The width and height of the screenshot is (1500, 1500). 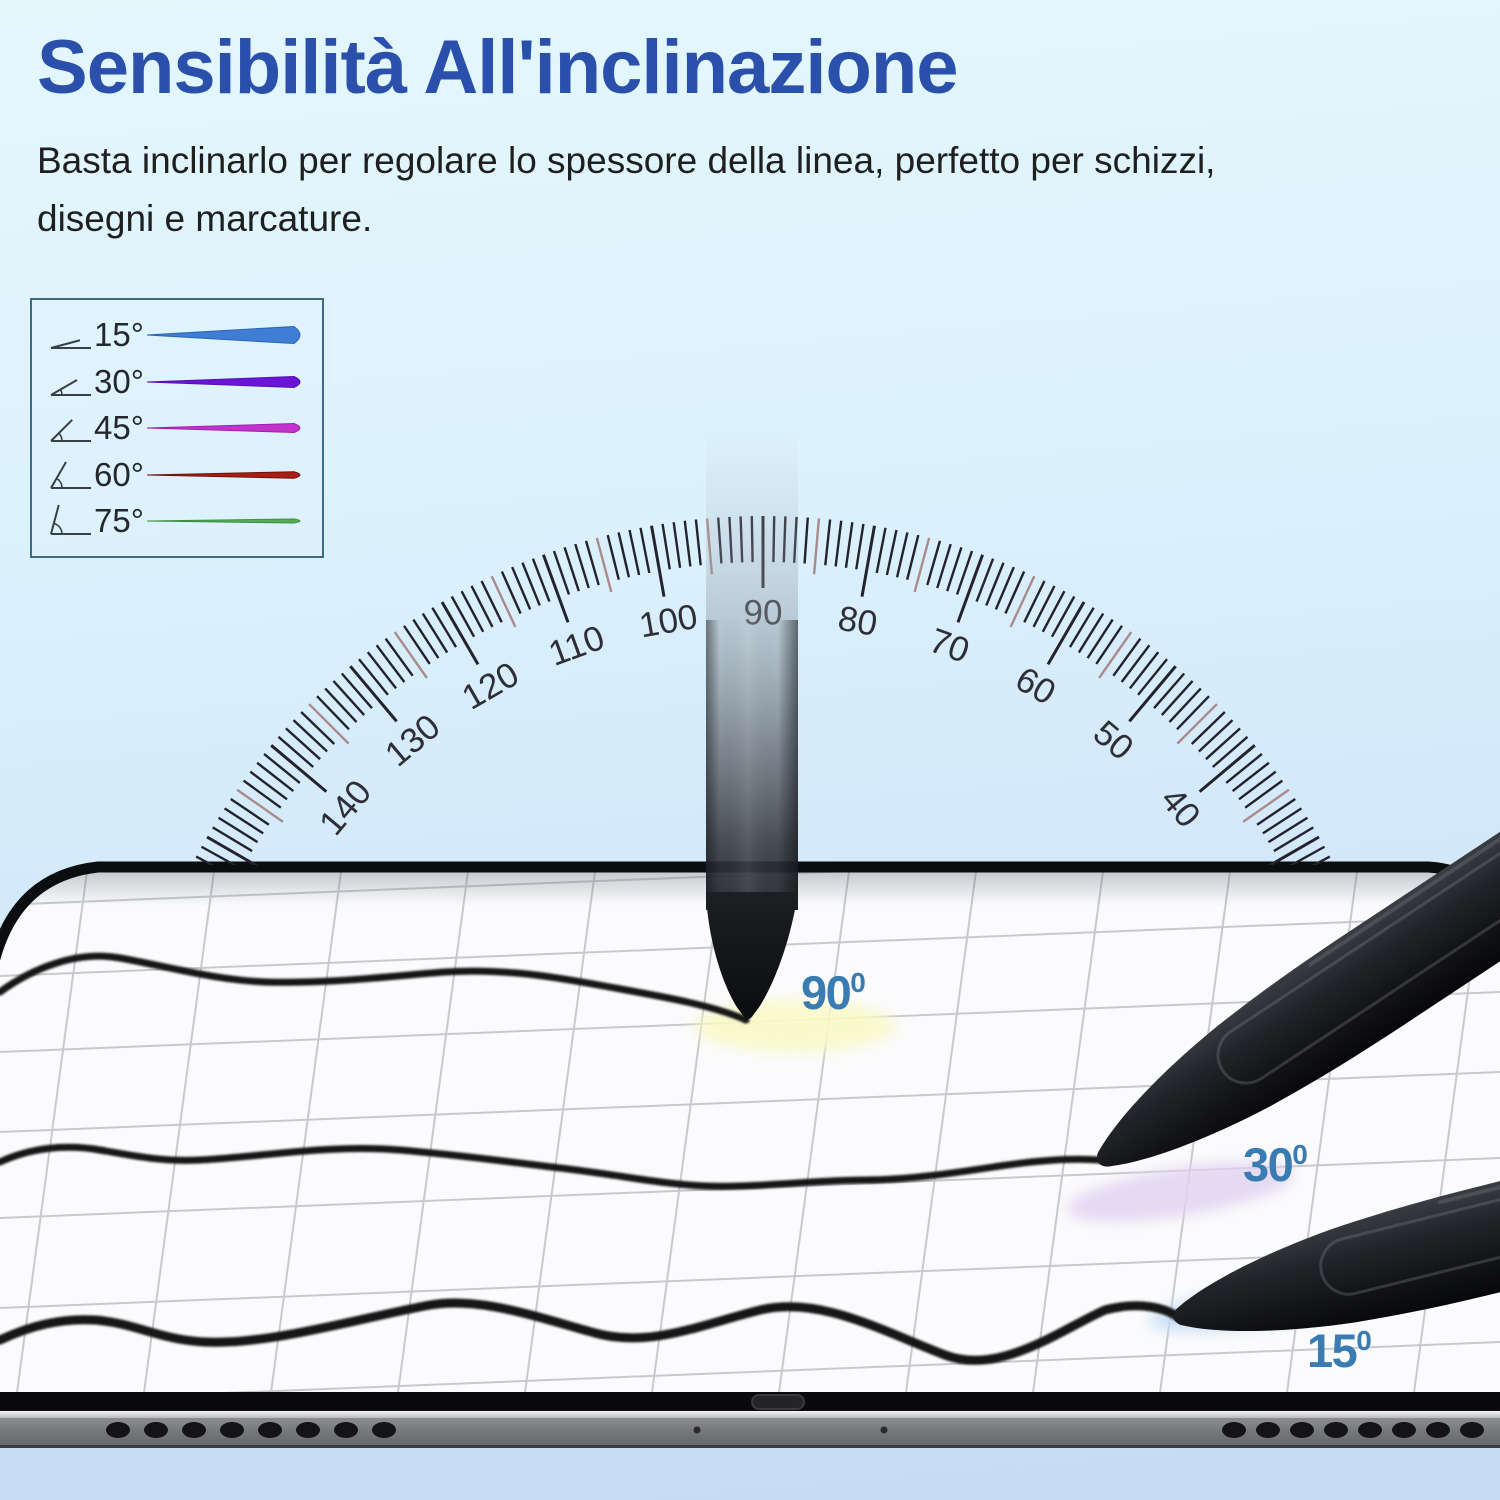 I want to click on legend-angle-label: 75°, so click(x=119, y=520).